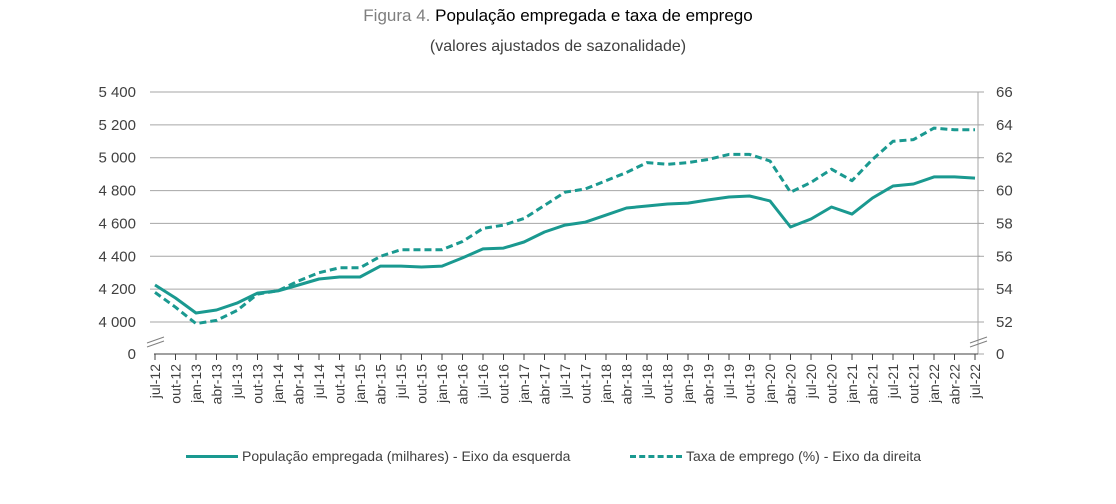  What do you see at coordinates (442, 384) in the screenshot?
I see `x-tick-label: jan-16` at bounding box center [442, 384].